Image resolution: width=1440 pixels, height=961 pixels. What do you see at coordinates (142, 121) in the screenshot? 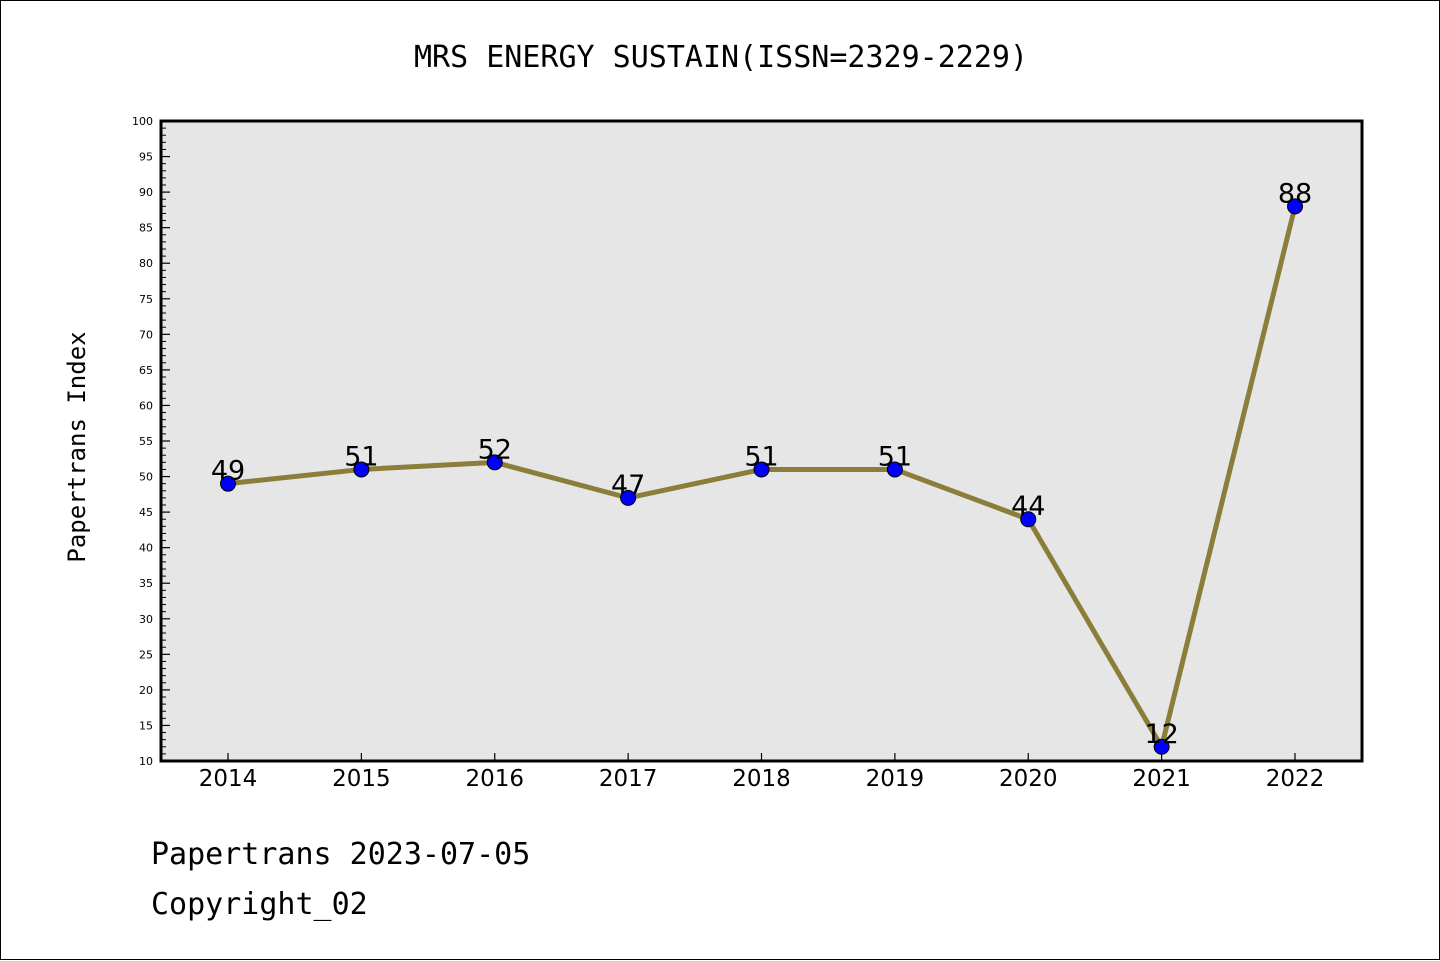
I see `y-tick-label: 100` at bounding box center [142, 121].